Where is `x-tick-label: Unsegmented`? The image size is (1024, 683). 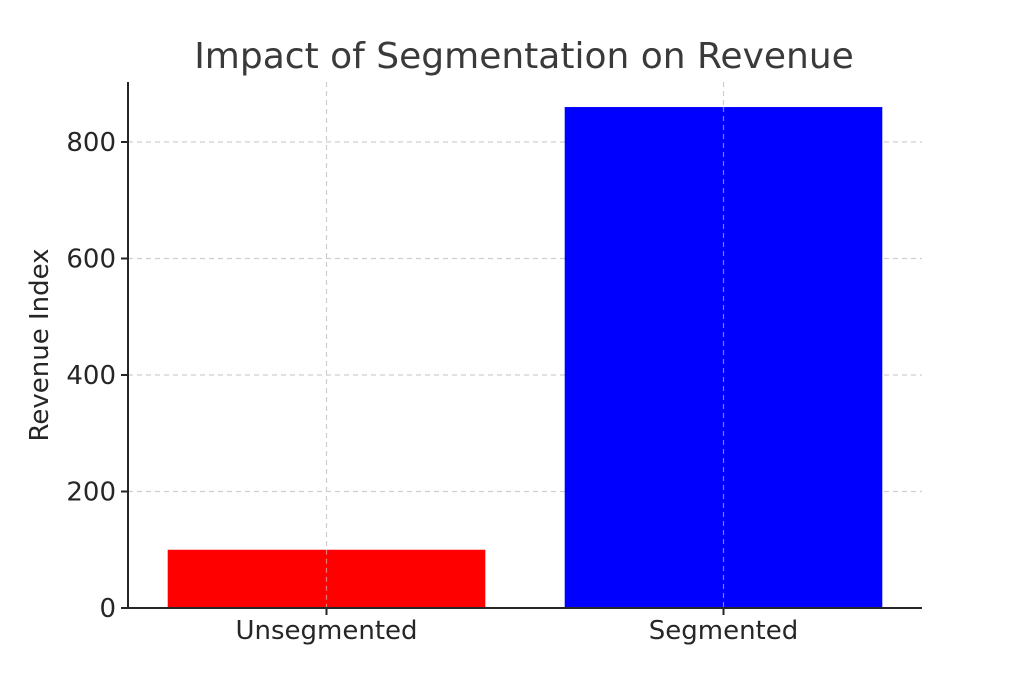
x-tick-label: Unsegmented is located at coordinates (326, 631).